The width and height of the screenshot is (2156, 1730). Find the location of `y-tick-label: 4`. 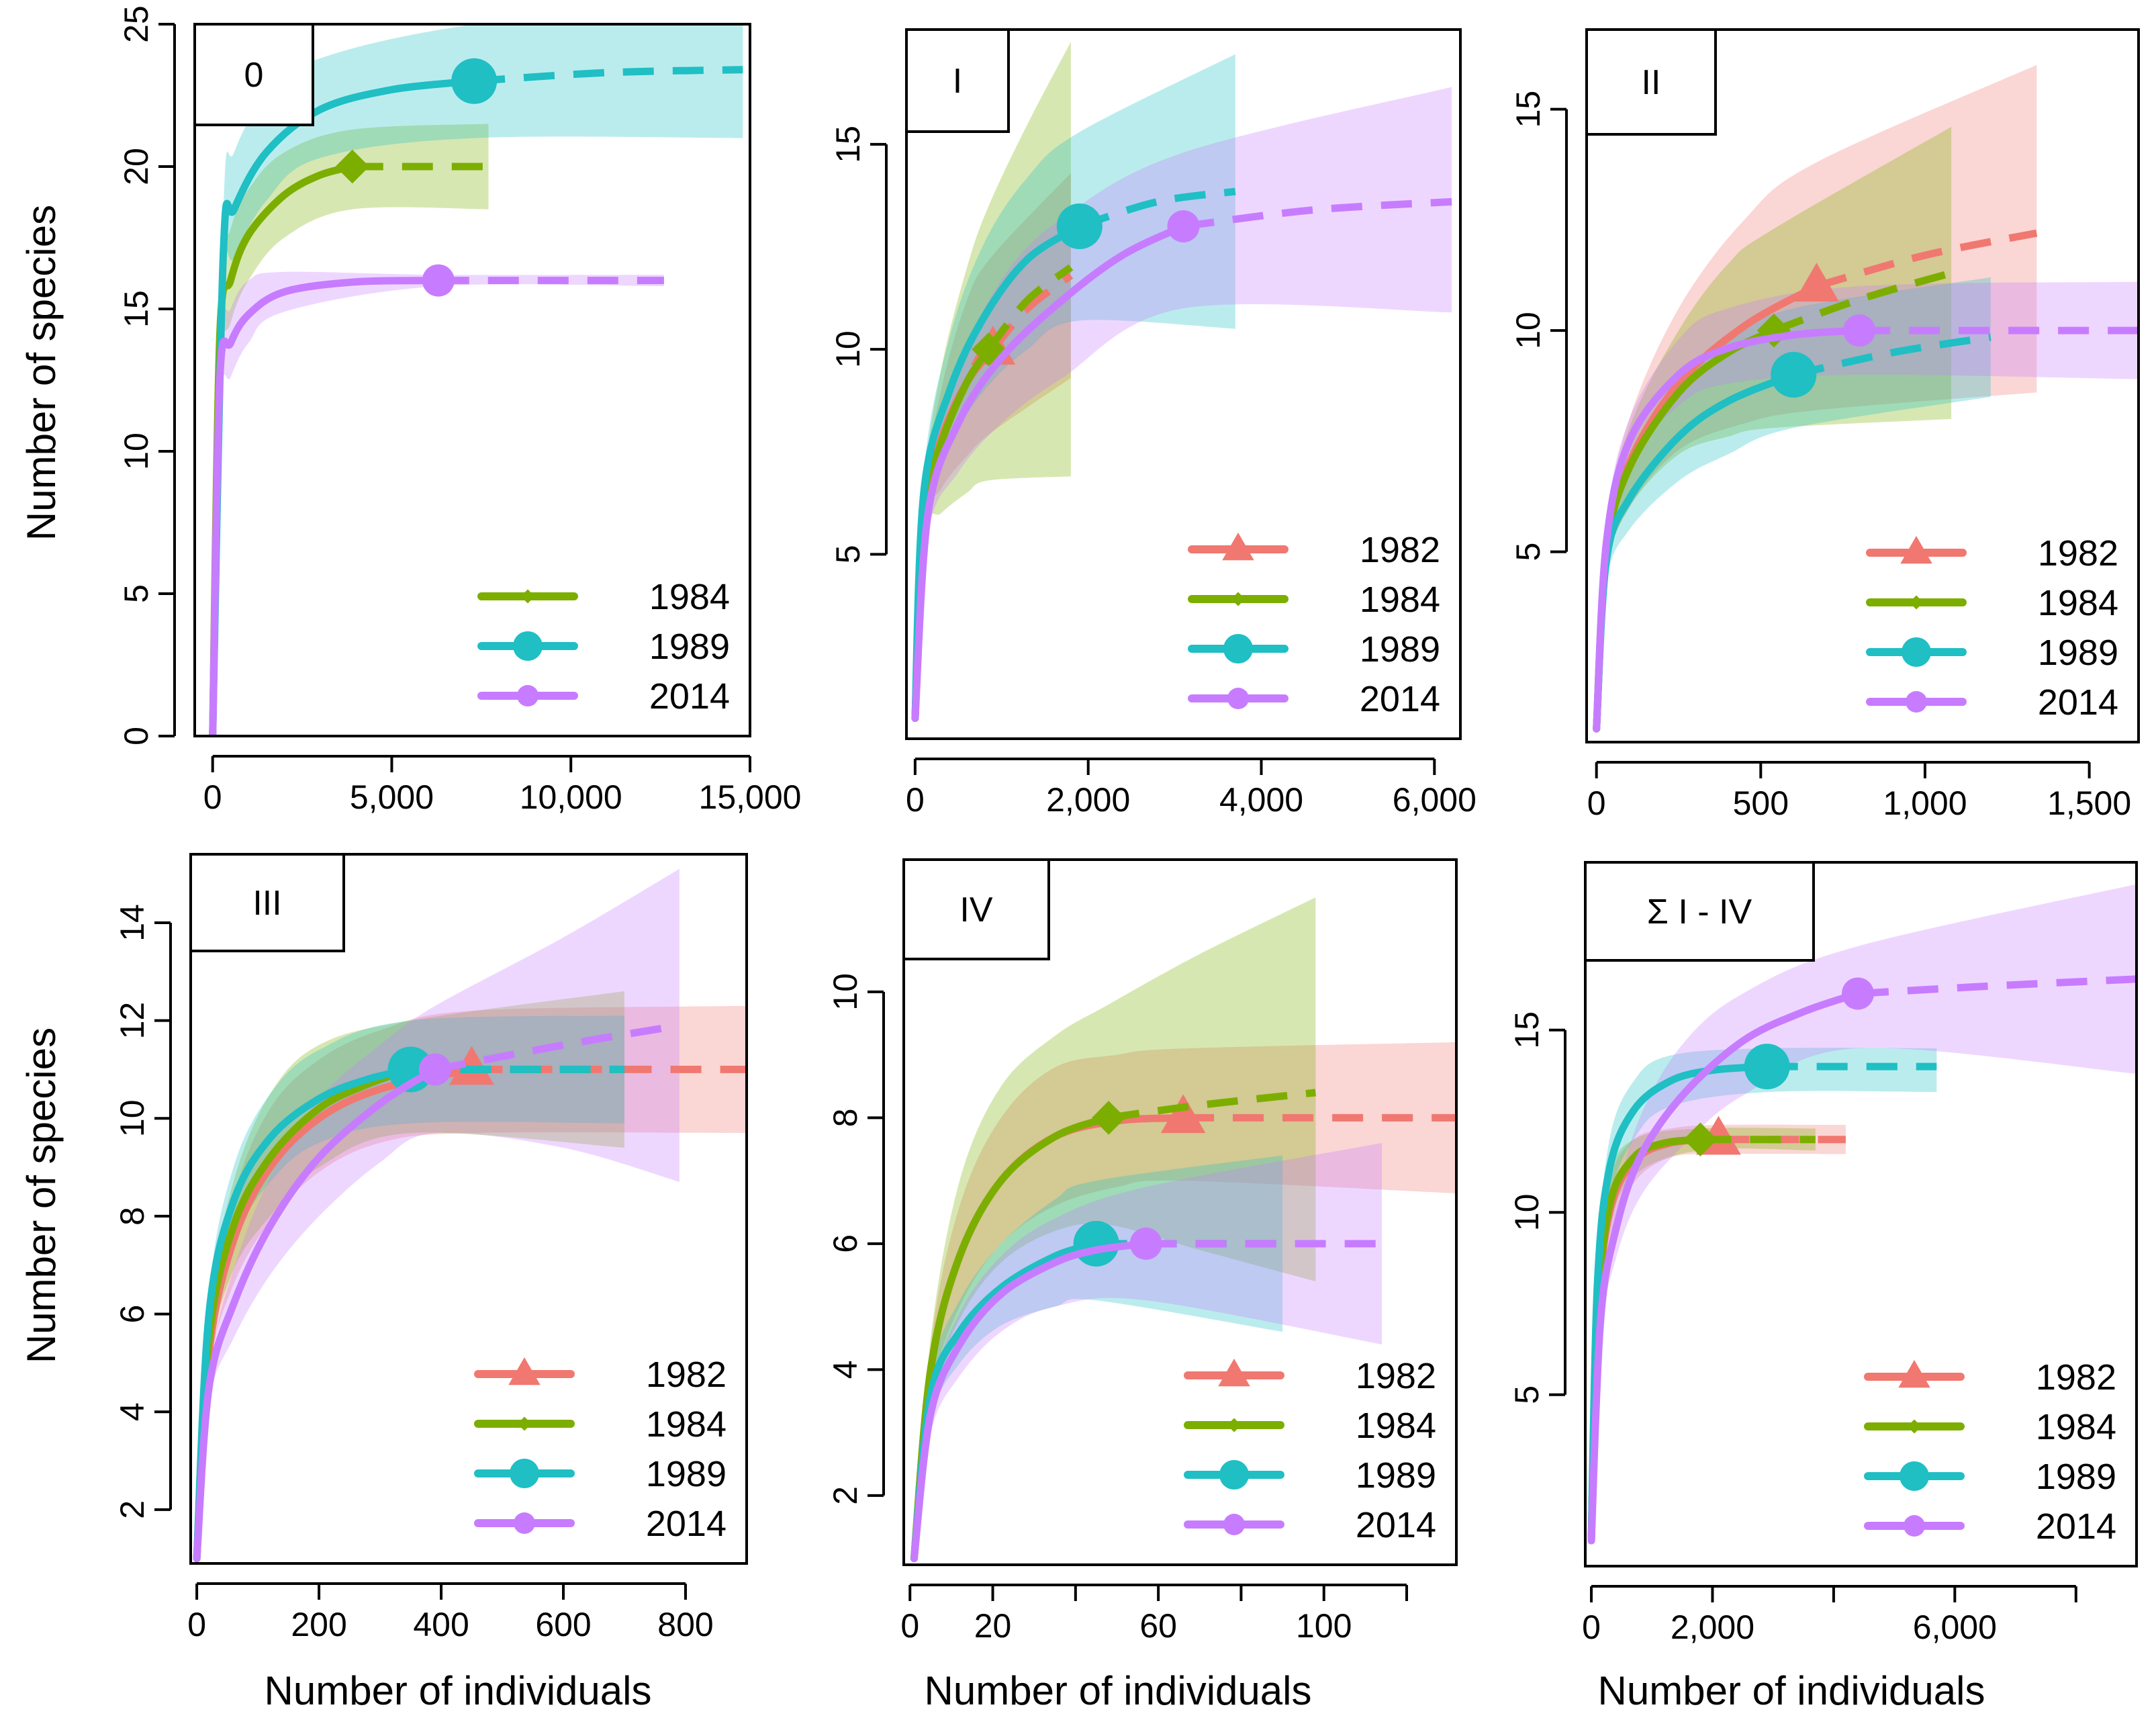

y-tick-label: 4 is located at coordinates (846, 1369).